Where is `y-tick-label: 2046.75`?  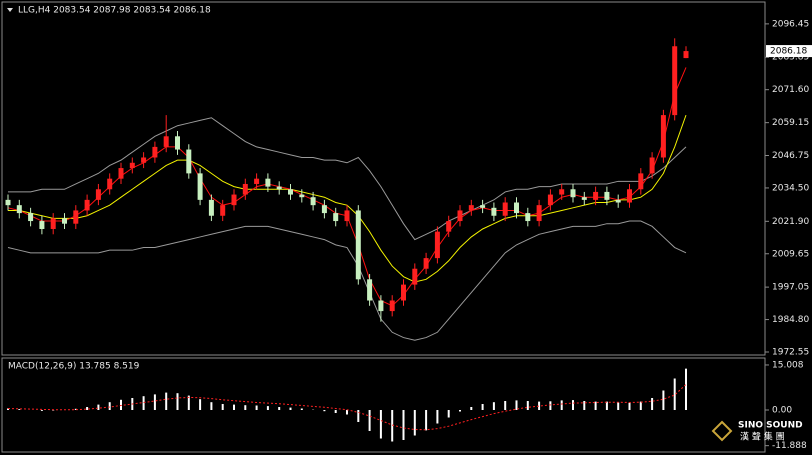 y-tick-label: 2046.75 is located at coordinates (790, 156).